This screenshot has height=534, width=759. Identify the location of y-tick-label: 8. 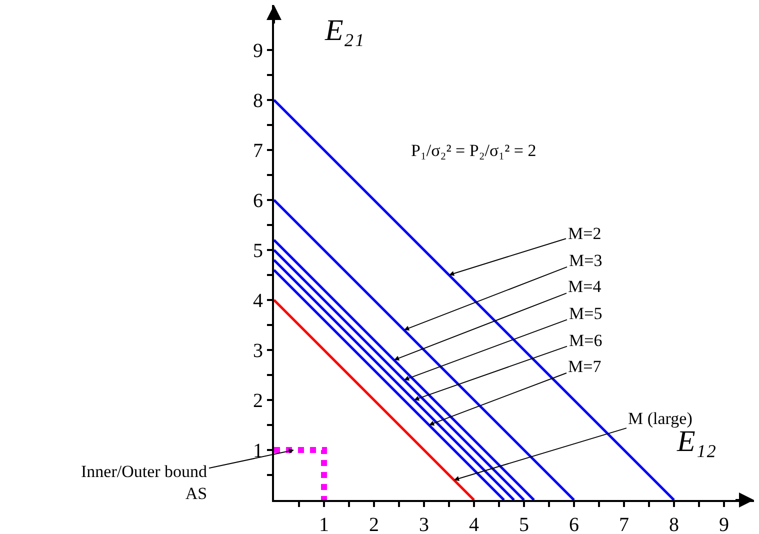
(258, 101).